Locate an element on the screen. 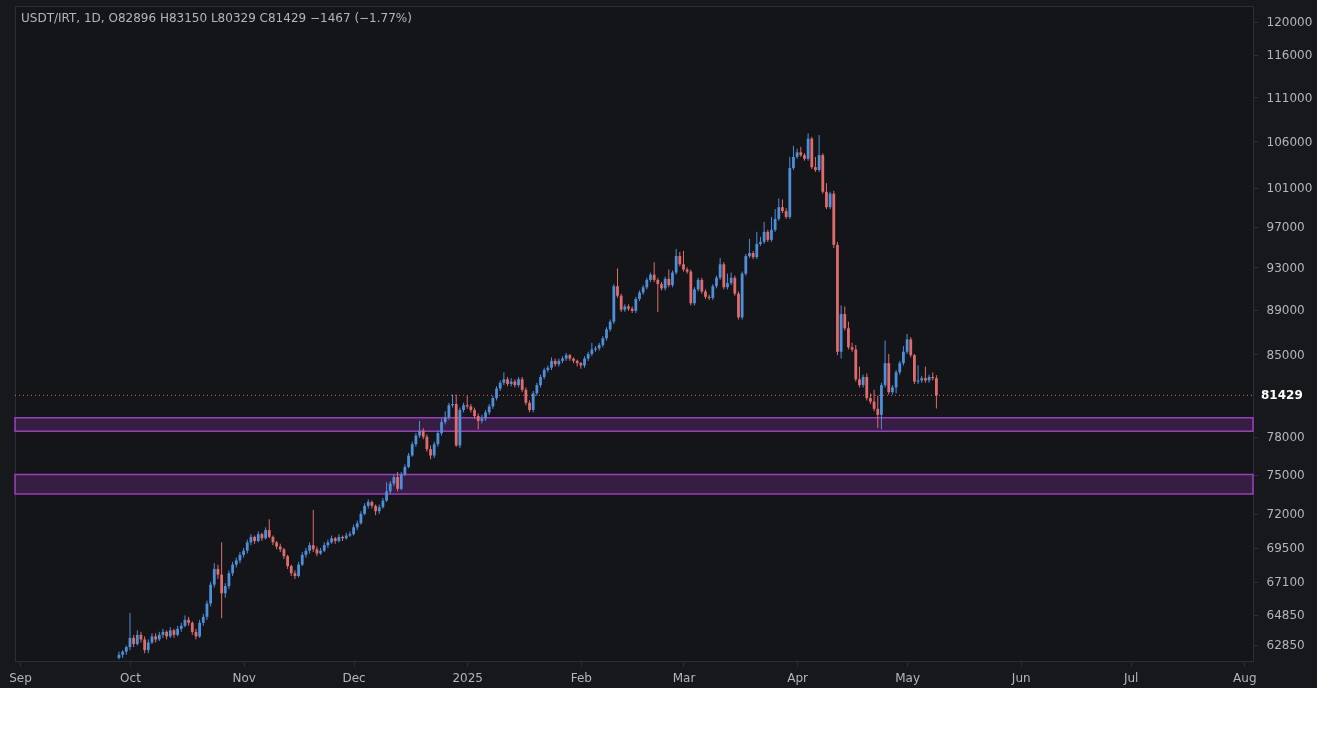  y-tick-label: 78000 is located at coordinates (1285, 437).